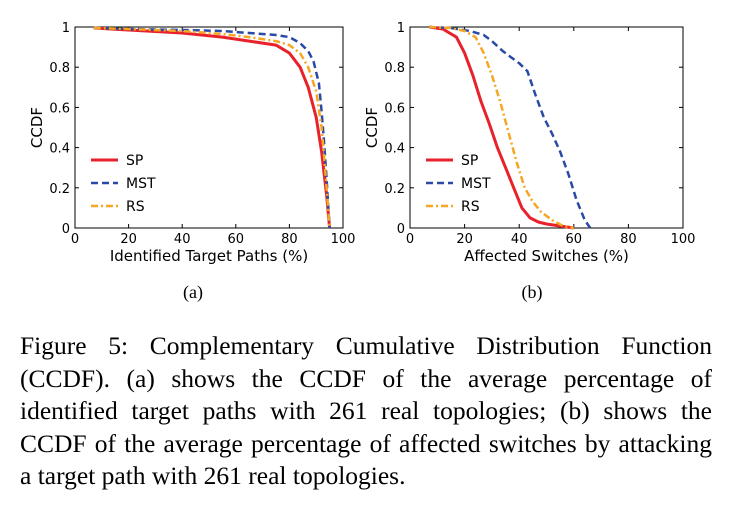 This screenshot has height=507, width=732. I want to click on x-axis-label: Identified Target Paths (%), so click(209, 256).